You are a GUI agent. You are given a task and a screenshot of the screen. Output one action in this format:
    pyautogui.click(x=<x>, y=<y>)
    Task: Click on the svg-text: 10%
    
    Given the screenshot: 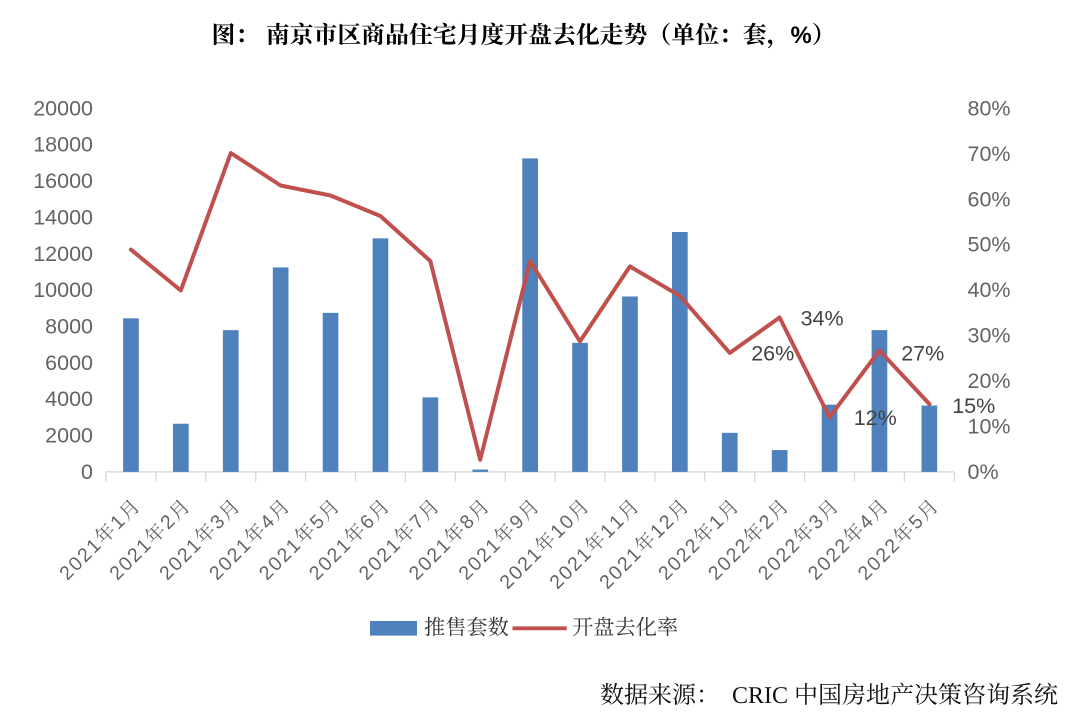 What is the action you would take?
    pyautogui.click(x=989, y=427)
    